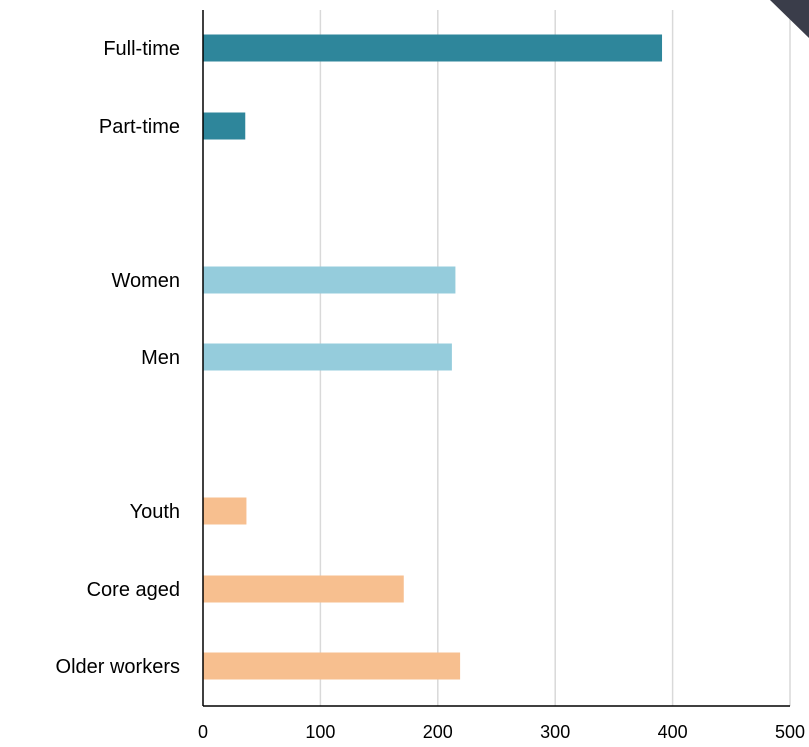 The image size is (809, 747). Describe the element at coordinates (139, 127) in the screenshot. I see `category-label-part-time: Part-time` at that location.